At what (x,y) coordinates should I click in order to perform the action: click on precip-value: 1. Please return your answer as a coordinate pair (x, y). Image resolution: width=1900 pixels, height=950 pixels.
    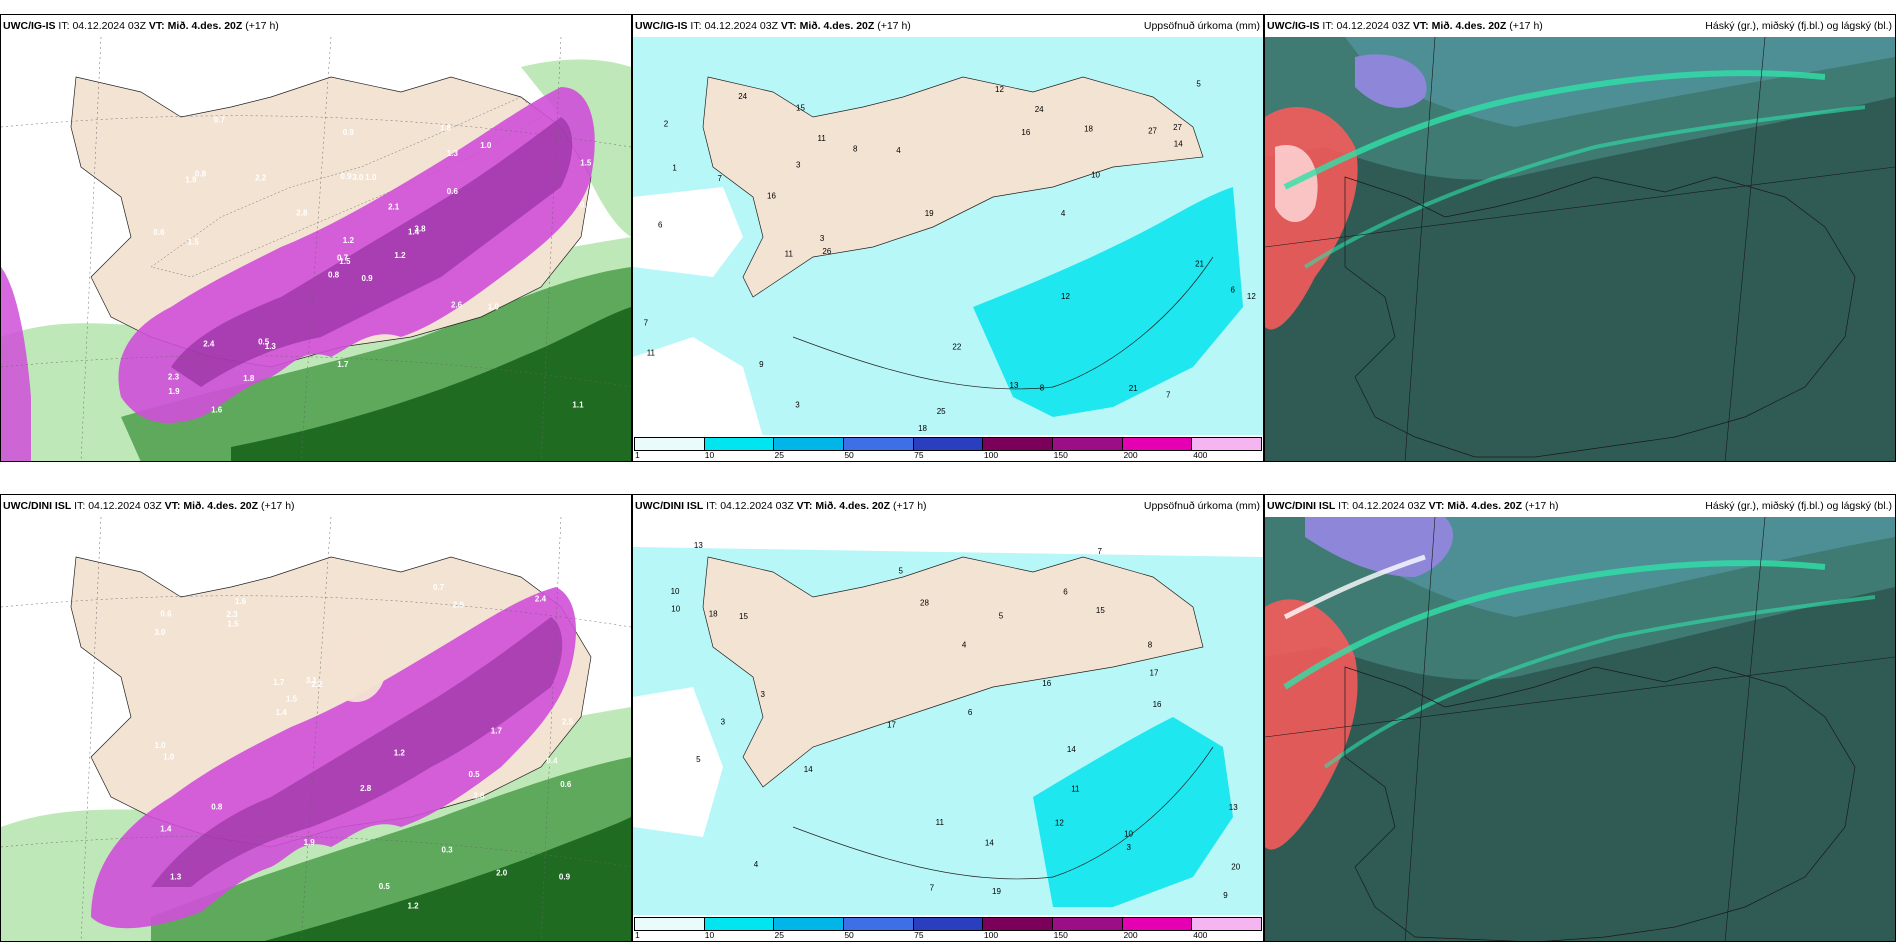
    Looking at the image, I should click on (674, 168).